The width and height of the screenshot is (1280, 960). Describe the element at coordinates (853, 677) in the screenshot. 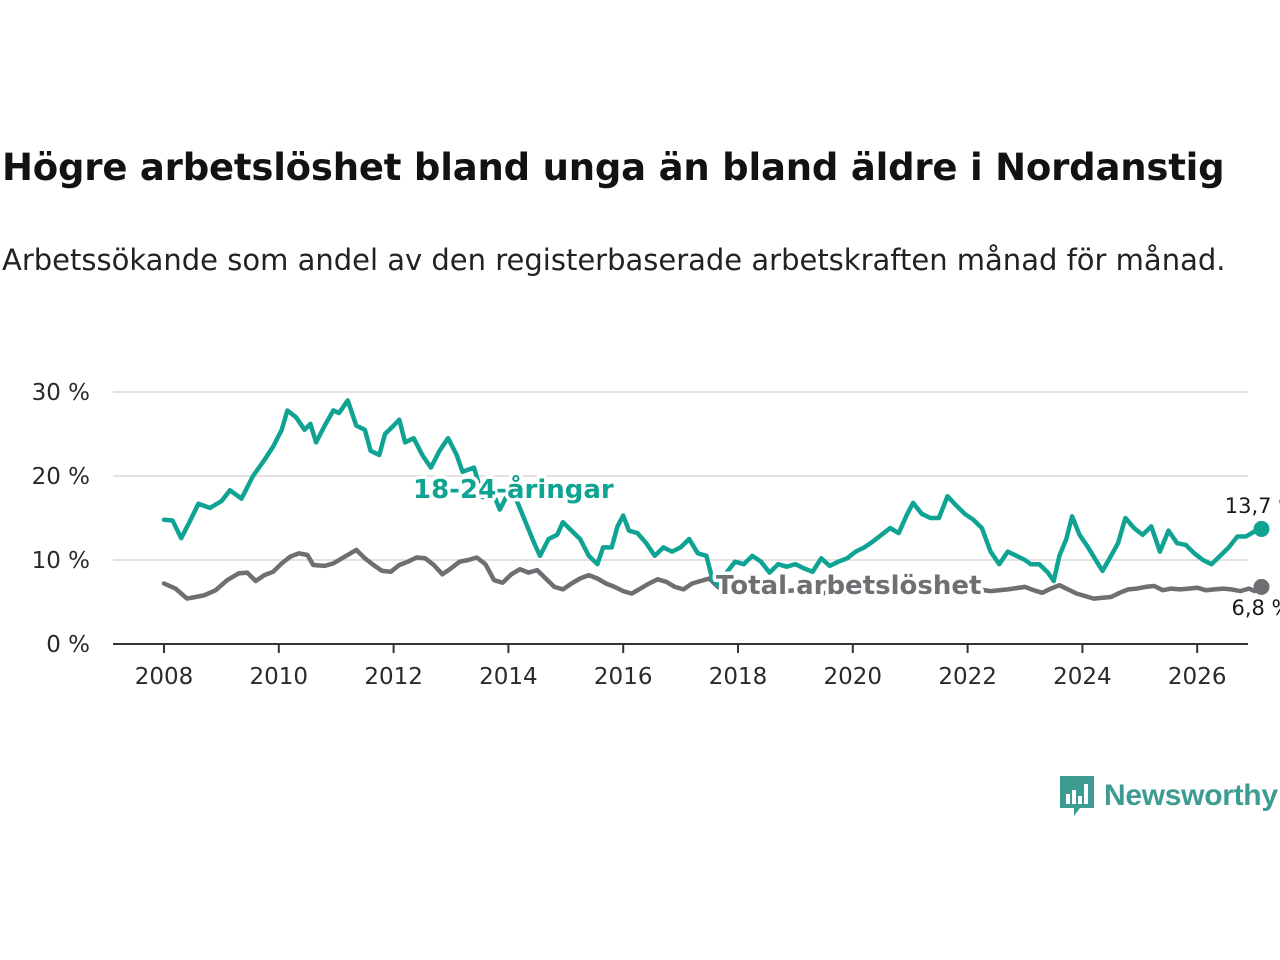

I see `x-tick-label: 2020` at that location.